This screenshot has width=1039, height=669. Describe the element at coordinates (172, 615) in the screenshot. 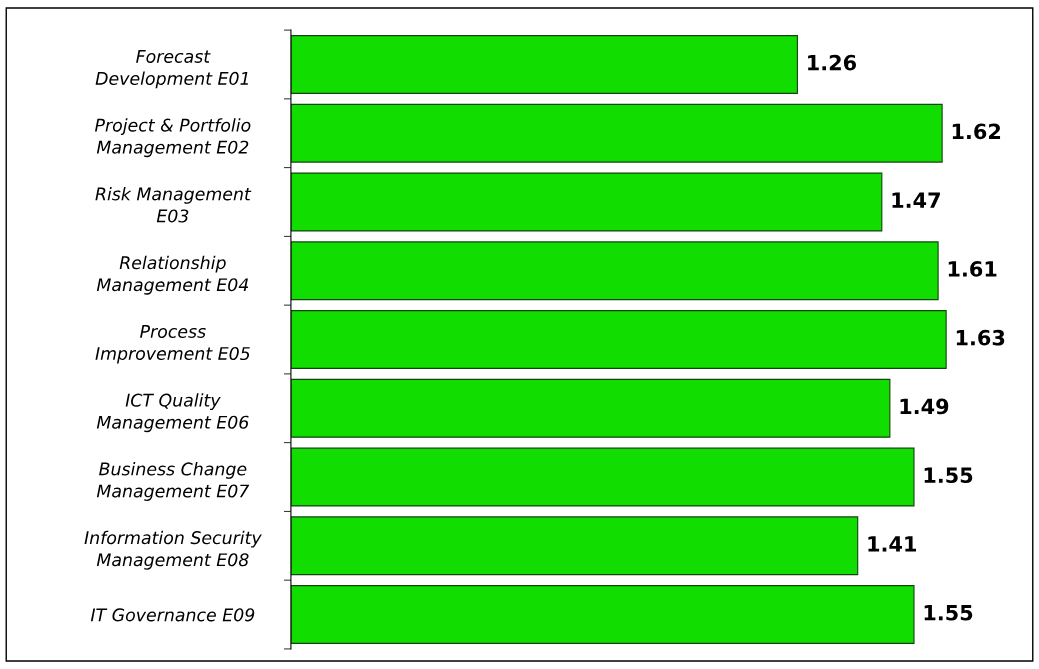

I see `y-tick-label: IT Governance E09` at that location.